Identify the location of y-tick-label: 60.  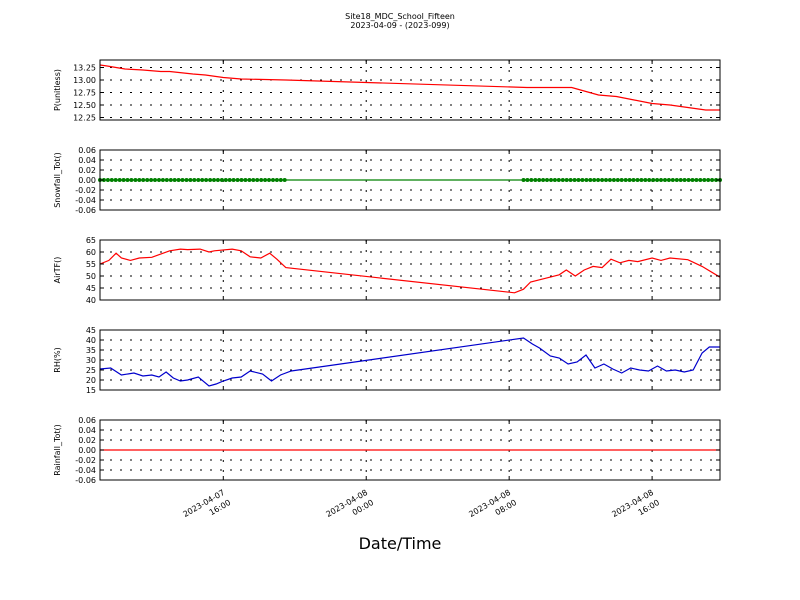
(91, 252).